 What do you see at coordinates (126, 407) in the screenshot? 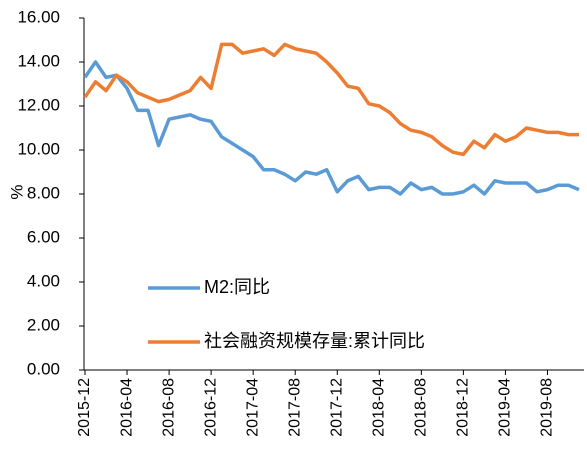
I see `x-tick-label: 2016-04` at bounding box center [126, 407].